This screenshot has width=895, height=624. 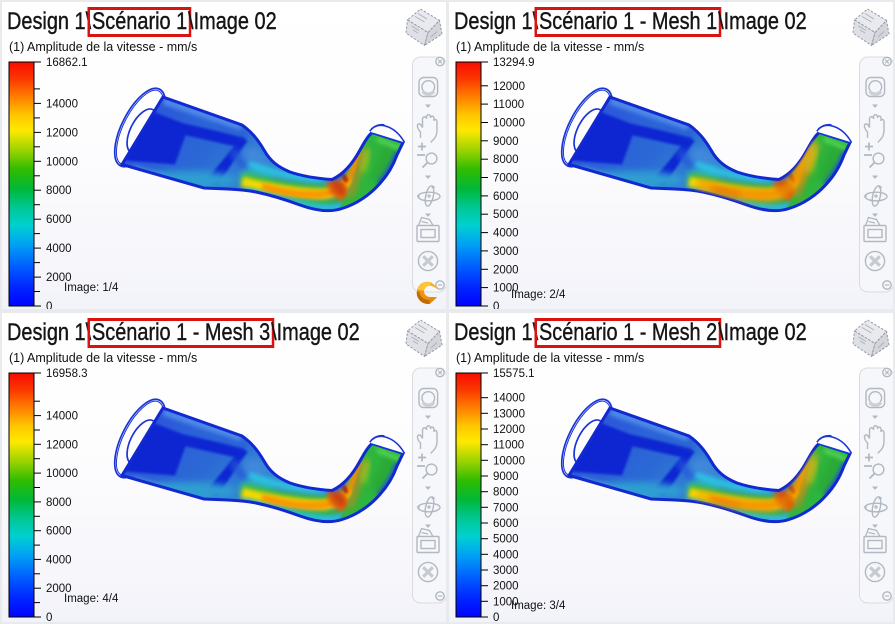 I want to click on svg-text: 13294.9, so click(x=514, y=63).